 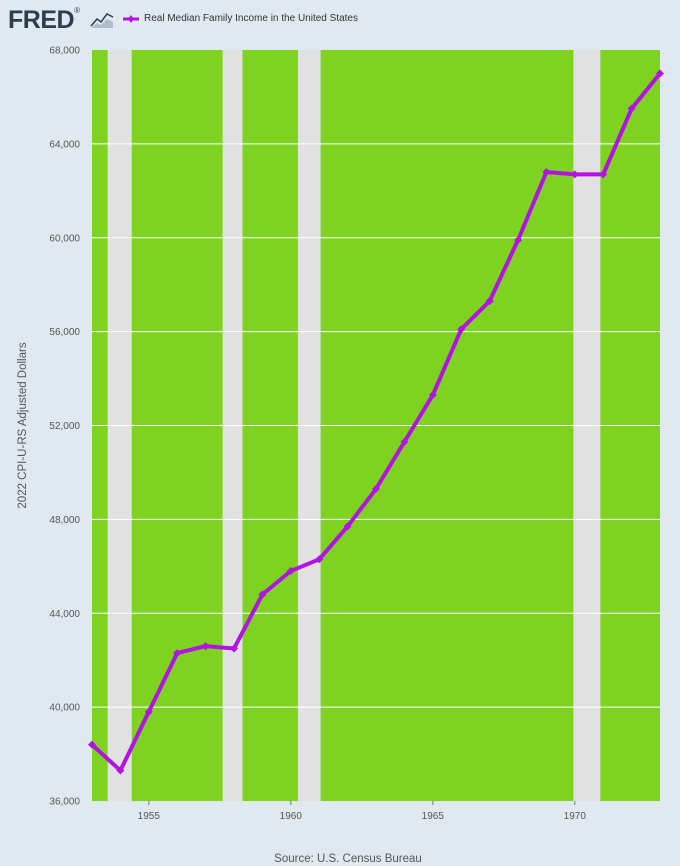 I want to click on y-tick-label: 48,000, so click(x=64, y=520).